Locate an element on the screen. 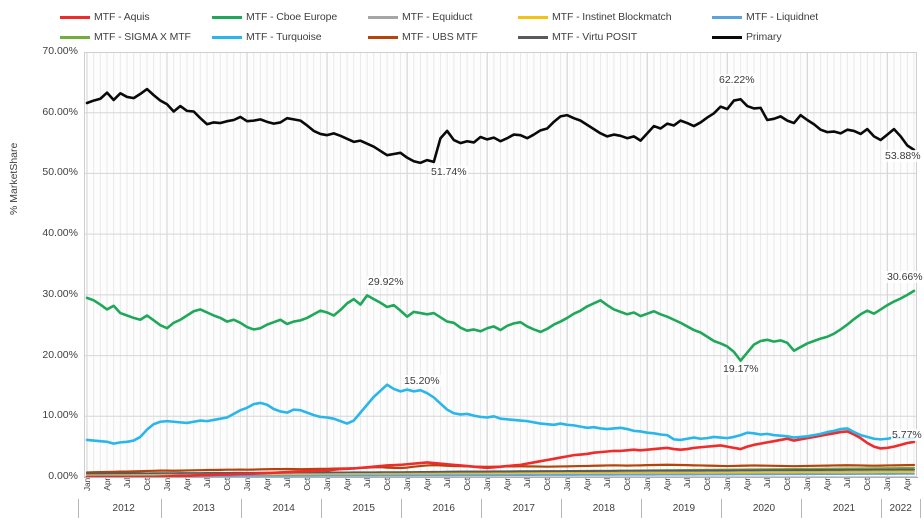 Image resolution: width=924 pixels, height=520 pixels. y-axis-tick-label: 50.00% is located at coordinates (60, 172).